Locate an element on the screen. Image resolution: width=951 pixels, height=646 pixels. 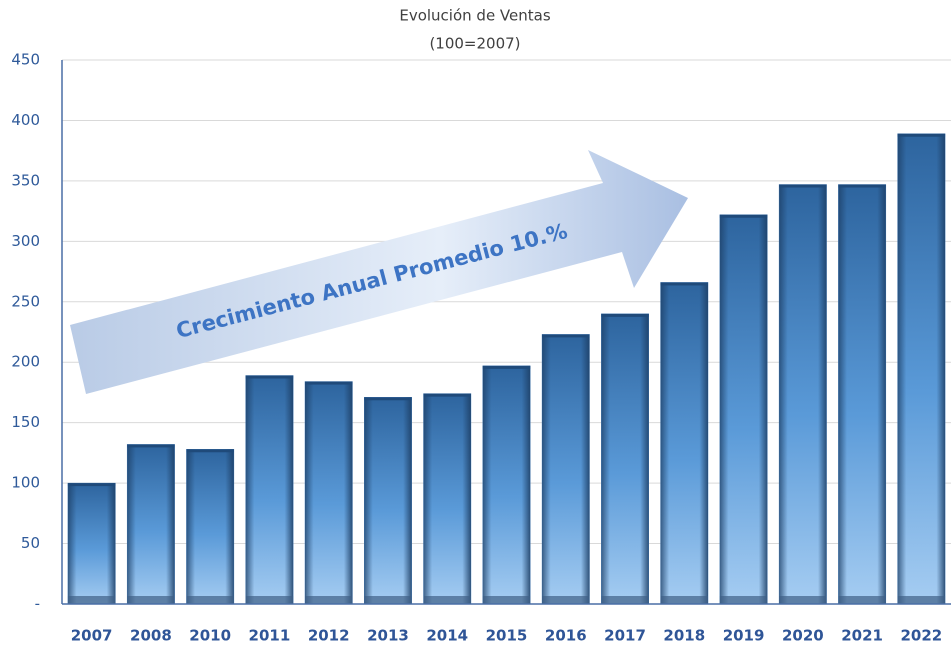
x-tick-label: 2010 is located at coordinates (210, 636).